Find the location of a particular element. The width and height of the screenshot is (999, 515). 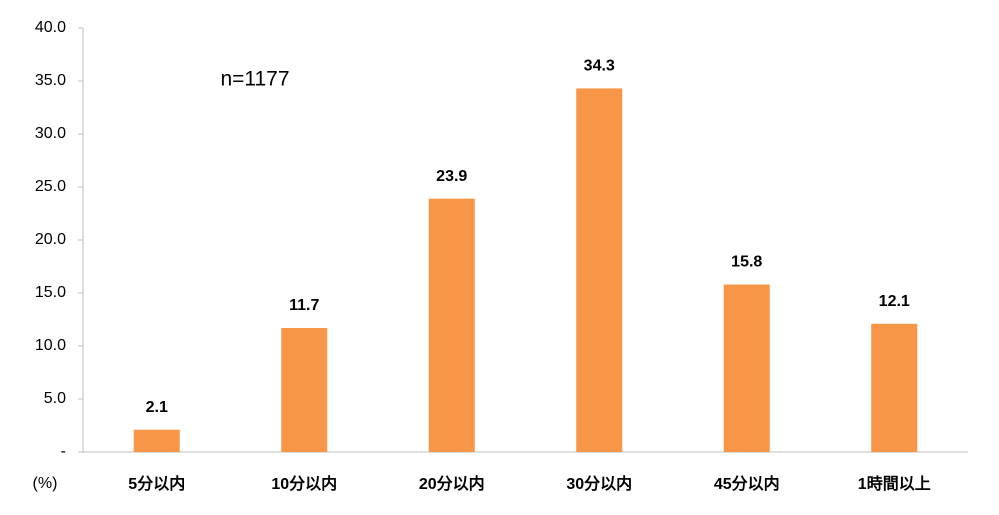

y-tick-label: 20.0 is located at coordinates (50, 239).